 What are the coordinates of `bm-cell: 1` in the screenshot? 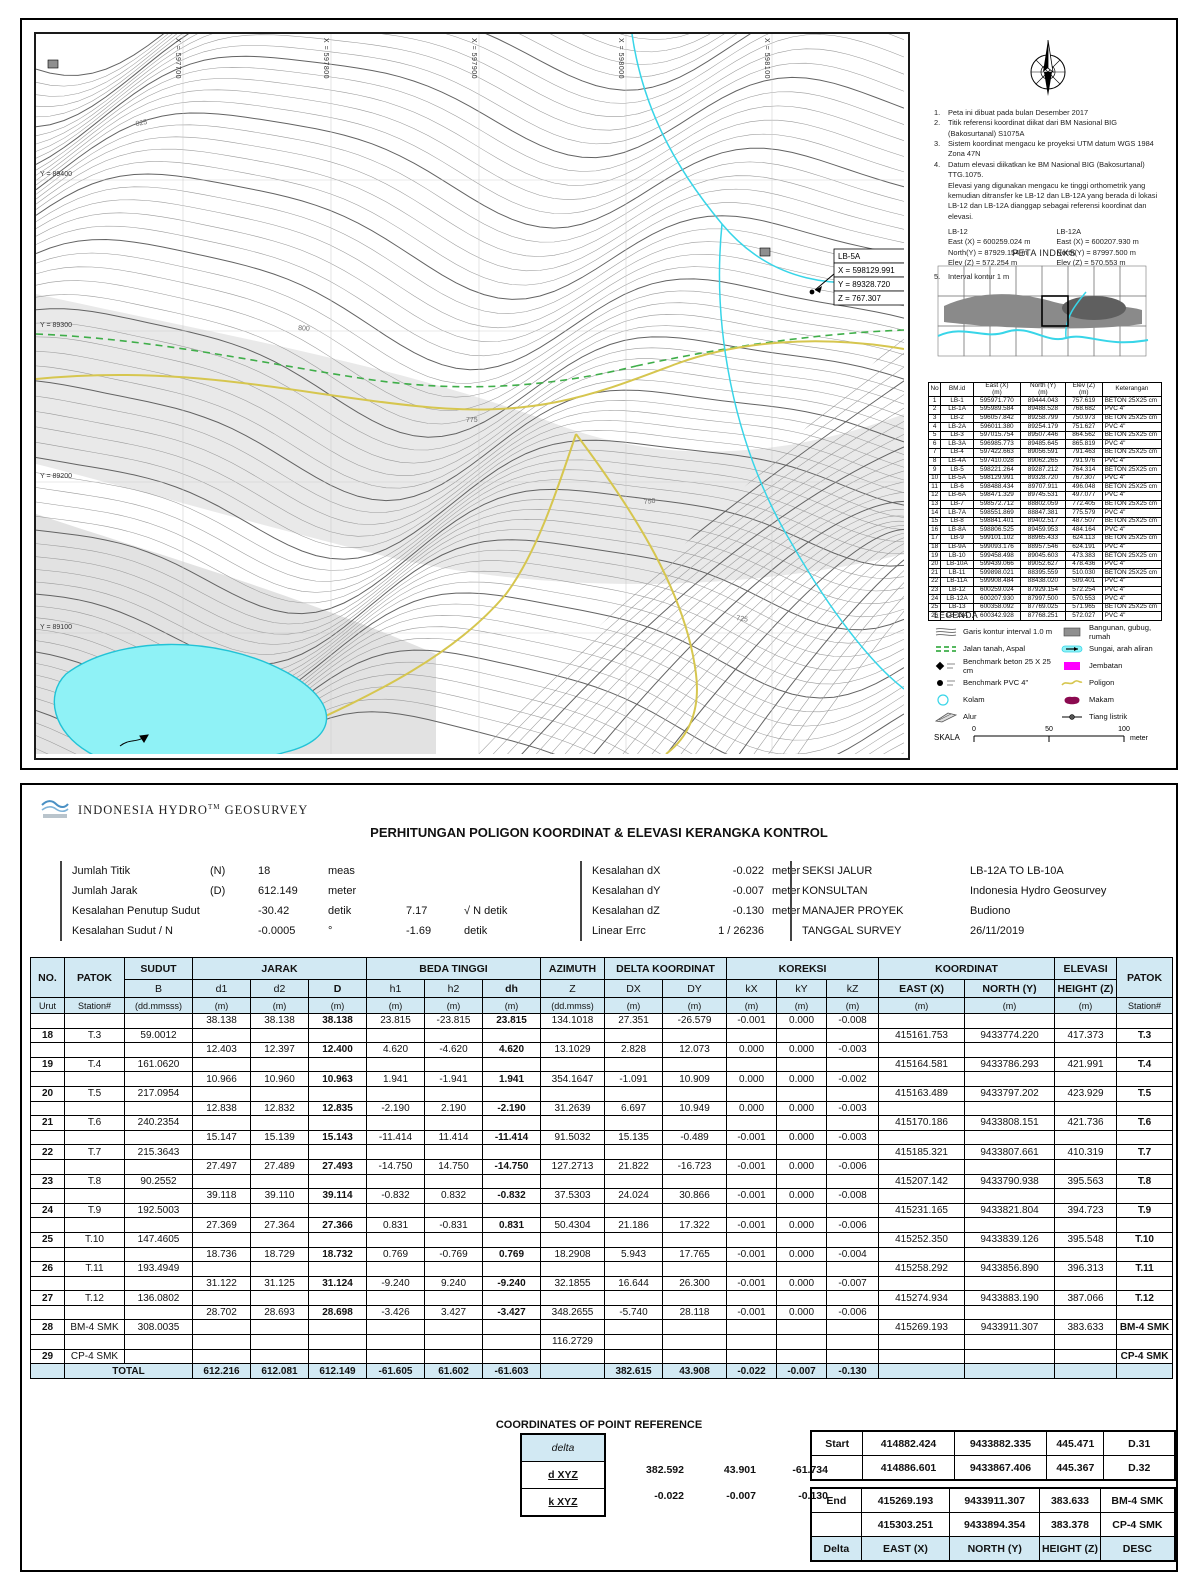 It's located at (934, 401).